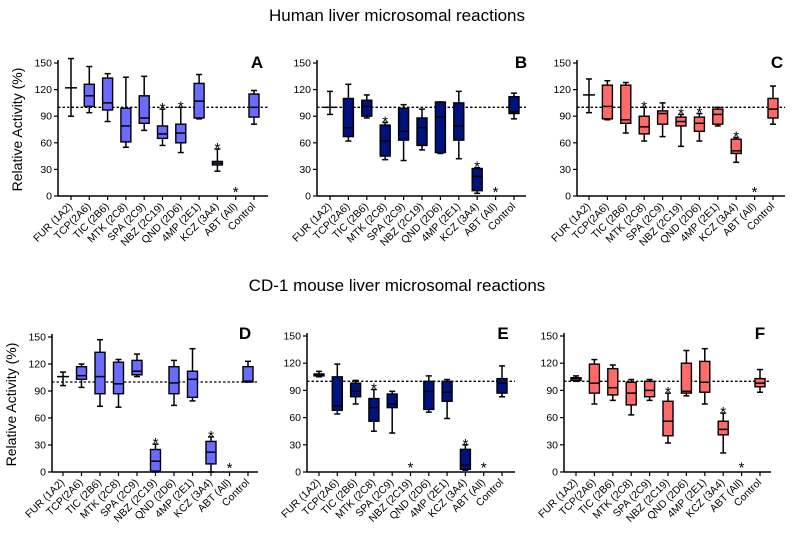 Image resolution: width=795 pixels, height=540 pixels. What do you see at coordinates (502, 333) in the screenshot?
I see `panel-letter: E` at bounding box center [502, 333].